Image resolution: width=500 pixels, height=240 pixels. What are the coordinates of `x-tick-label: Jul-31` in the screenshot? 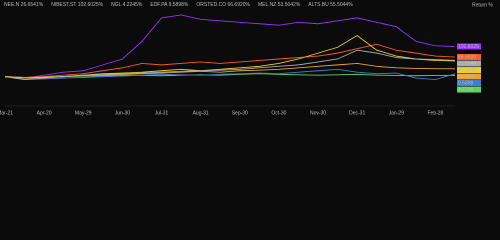 It's located at (162, 113).